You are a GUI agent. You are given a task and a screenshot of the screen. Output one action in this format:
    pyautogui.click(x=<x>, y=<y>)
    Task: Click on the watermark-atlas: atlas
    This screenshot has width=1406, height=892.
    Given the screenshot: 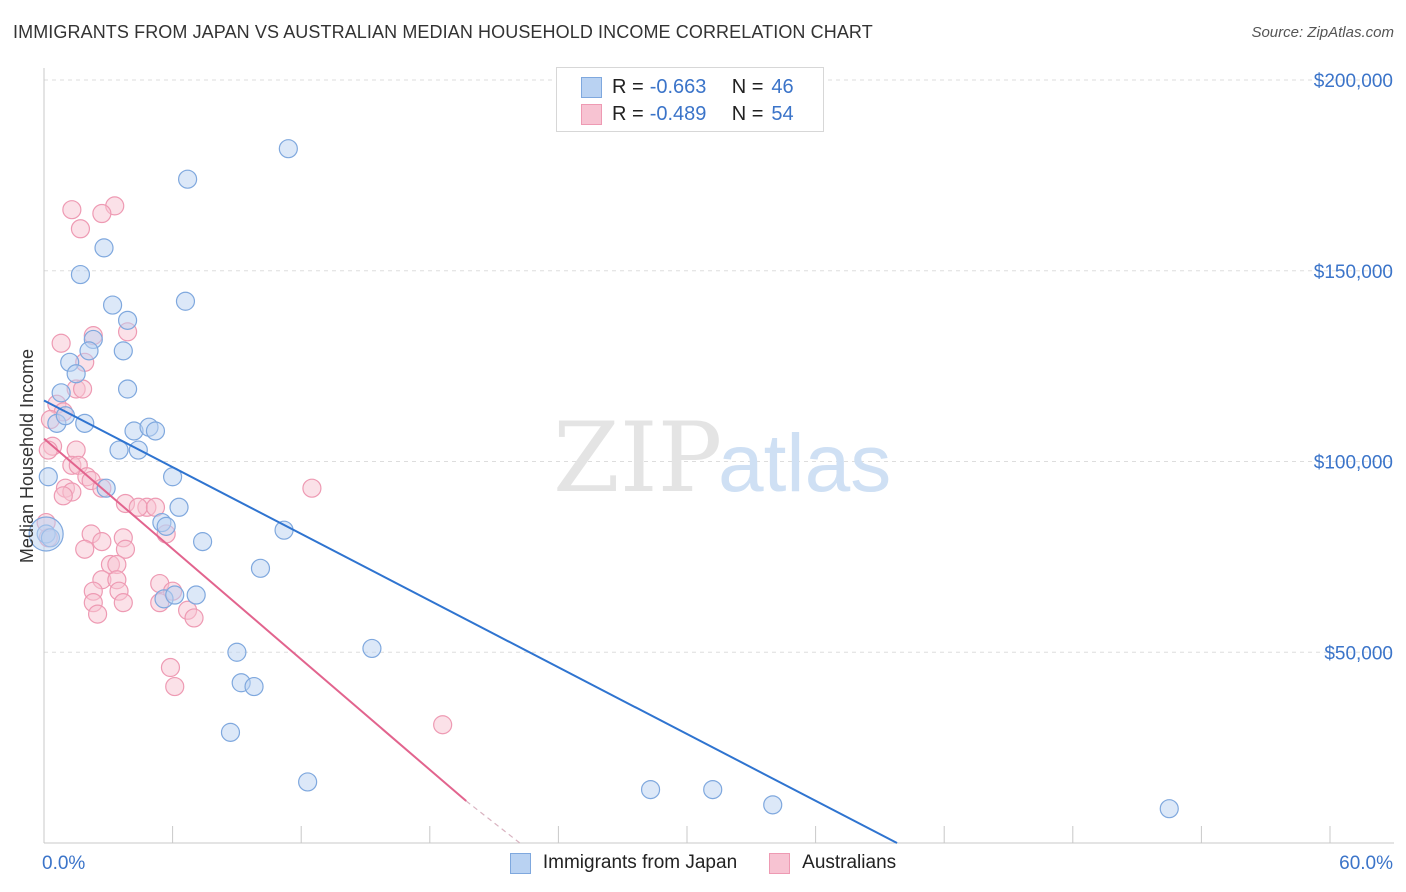 What is the action you would take?
    pyautogui.click(x=804, y=463)
    